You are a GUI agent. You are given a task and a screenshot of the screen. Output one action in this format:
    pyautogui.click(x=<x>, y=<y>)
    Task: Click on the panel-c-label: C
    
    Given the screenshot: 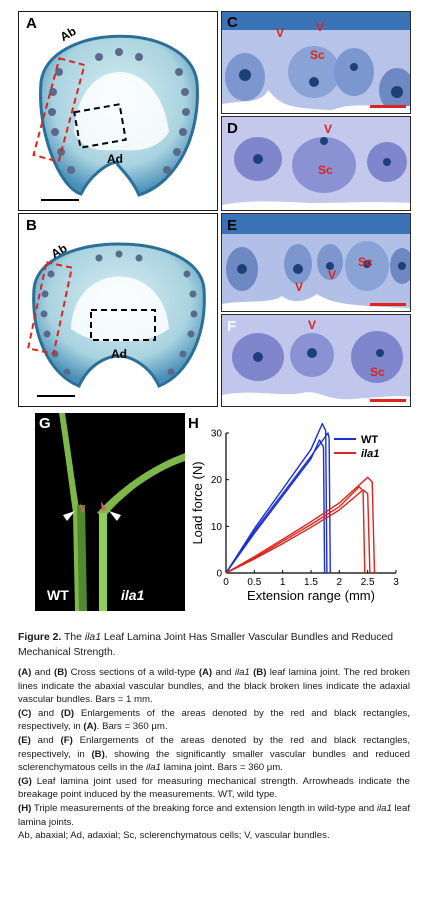 What is the action you would take?
    pyautogui.click(x=232, y=22)
    